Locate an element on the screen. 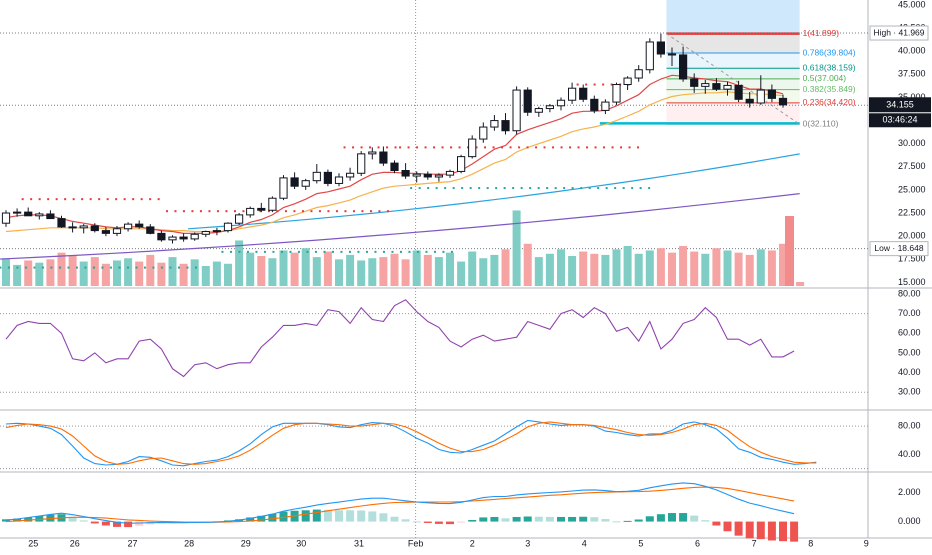  rsi-tick-label: 60.00 is located at coordinates (909, 333).